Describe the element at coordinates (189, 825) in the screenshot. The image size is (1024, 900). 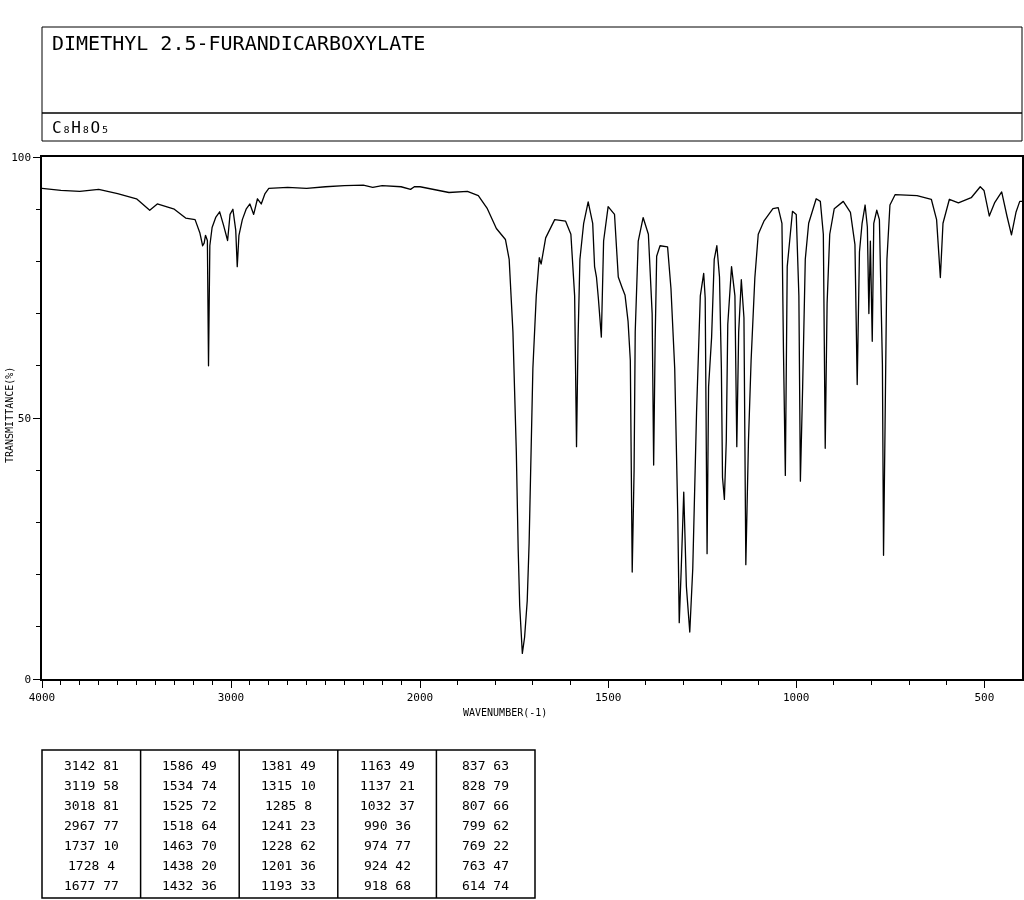
I see `text: 1518 64` at that location.